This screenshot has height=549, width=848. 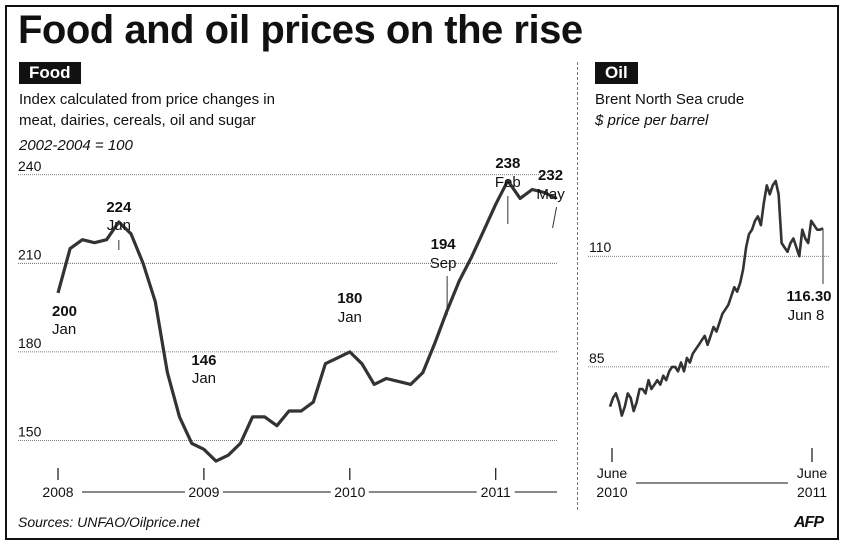 What do you see at coordinates (809, 522) in the screenshot?
I see `agency-logo: AFP` at bounding box center [809, 522].